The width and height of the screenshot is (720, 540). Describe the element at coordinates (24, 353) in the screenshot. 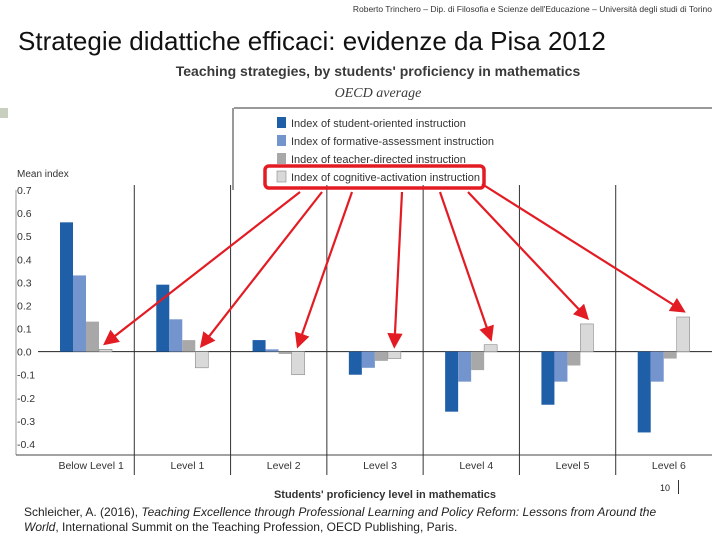

I see `y-tick-label: 0.0` at that location.